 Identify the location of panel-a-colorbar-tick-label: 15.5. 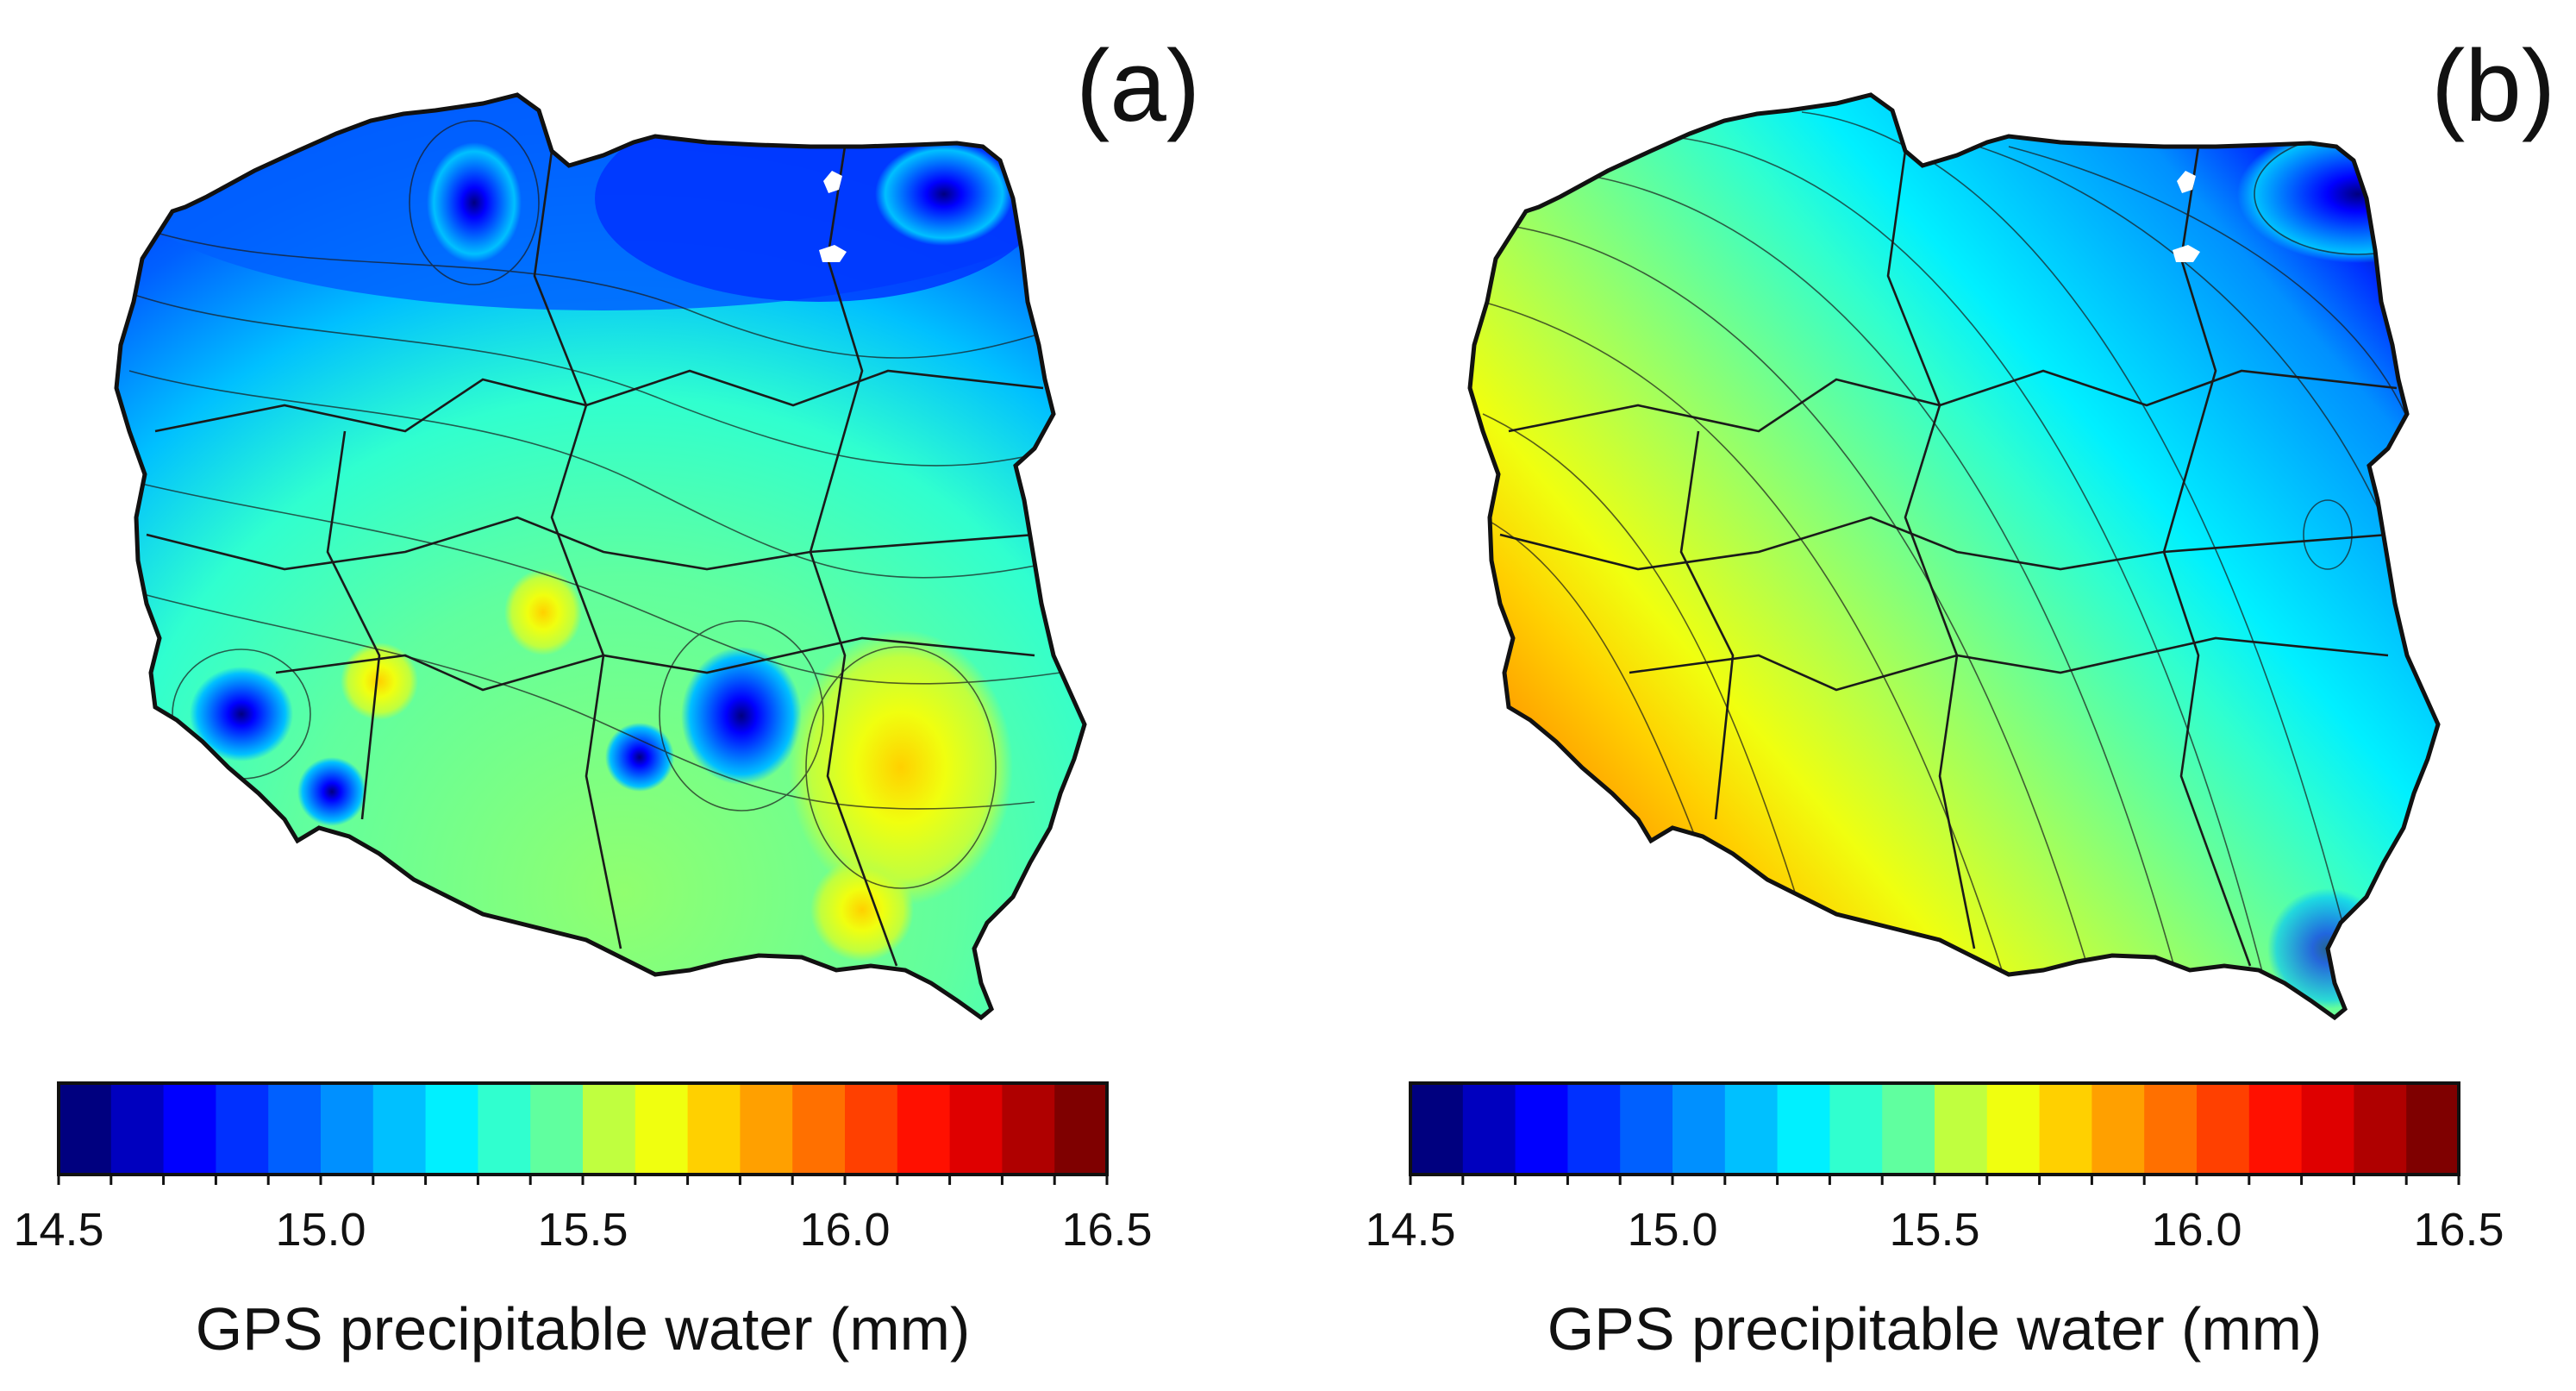
(582, 1230).